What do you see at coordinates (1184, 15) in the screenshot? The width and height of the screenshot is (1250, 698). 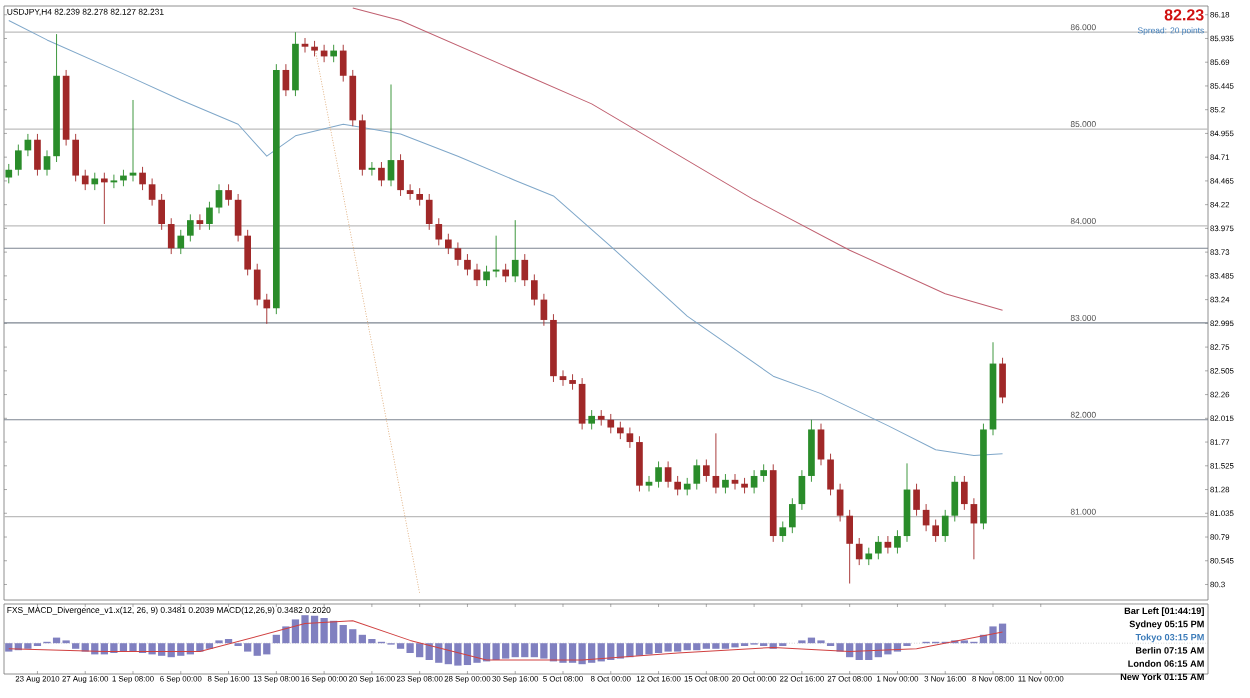 I see `annotation: 82.23` at bounding box center [1184, 15].